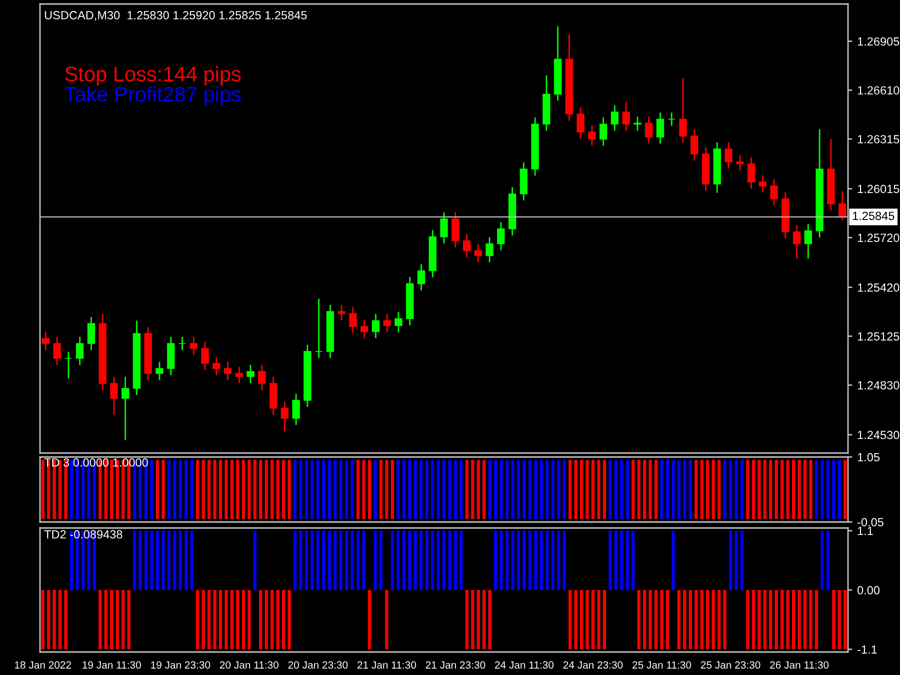 The width and height of the screenshot is (900, 675). I want to click on y-tick-label: 1.25720, so click(879, 238).